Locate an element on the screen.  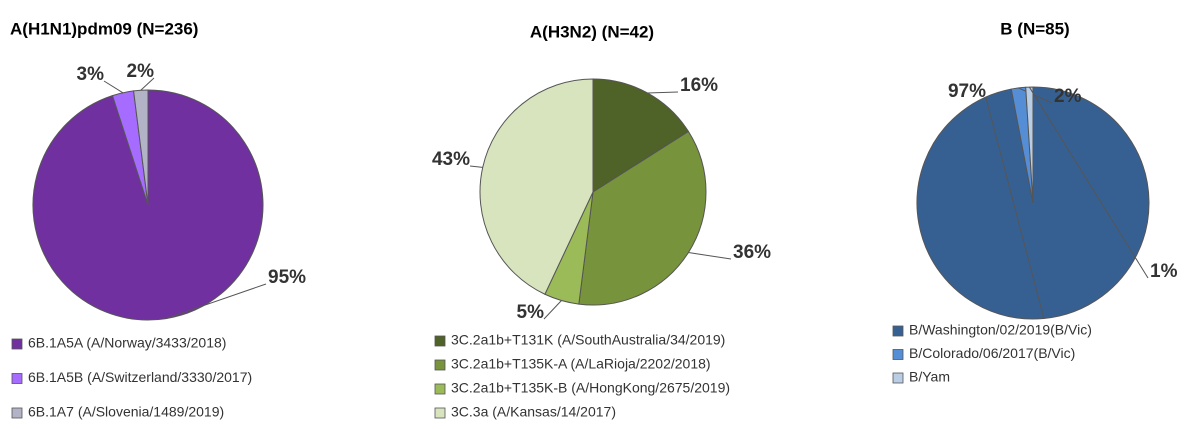
data-label: 5% is located at coordinates (531, 312).